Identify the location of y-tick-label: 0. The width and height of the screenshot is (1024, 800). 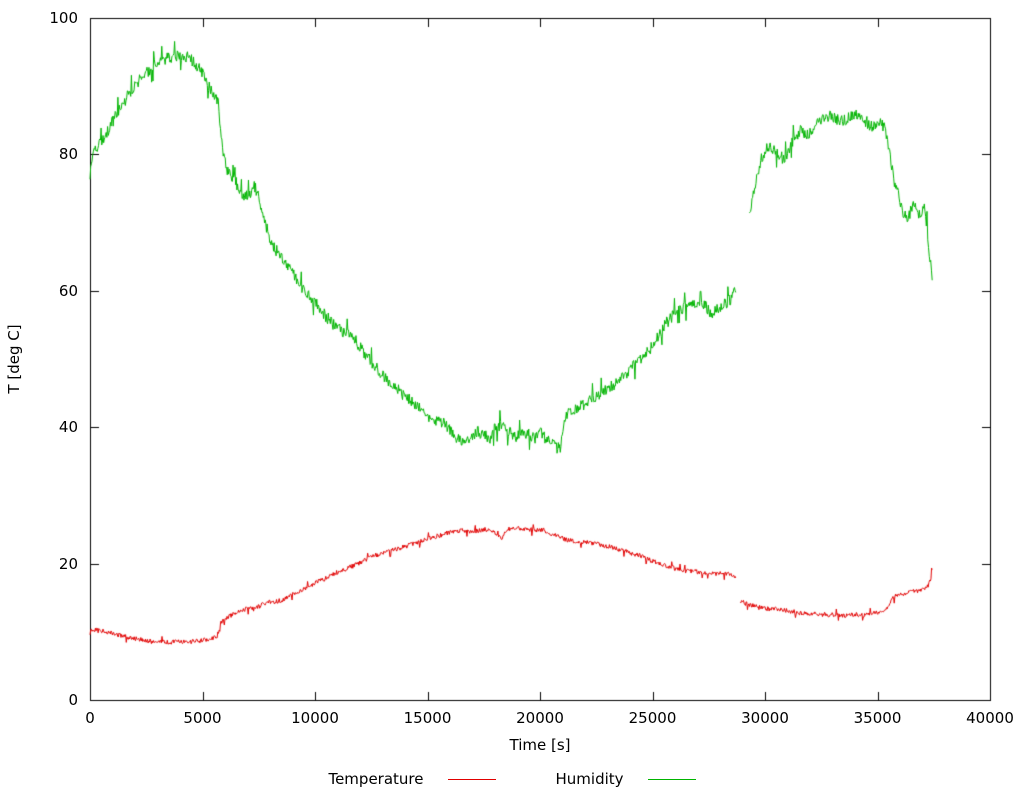
(73, 700).